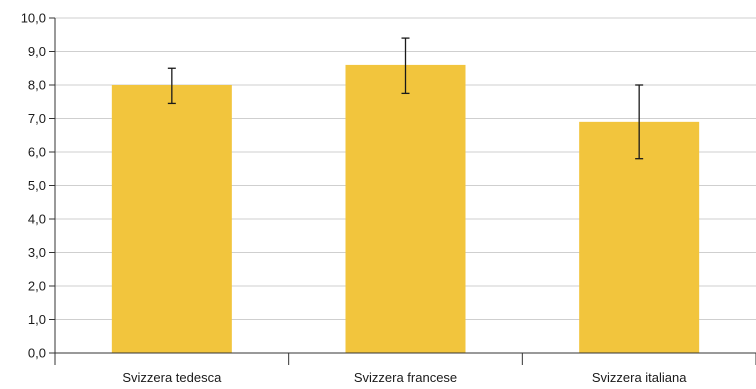 The height and width of the screenshot is (389, 756). What do you see at coordinates (37, 152) in the screenshot?
I see `y-tick-label: 6,0` at bounding box center [37, 152].